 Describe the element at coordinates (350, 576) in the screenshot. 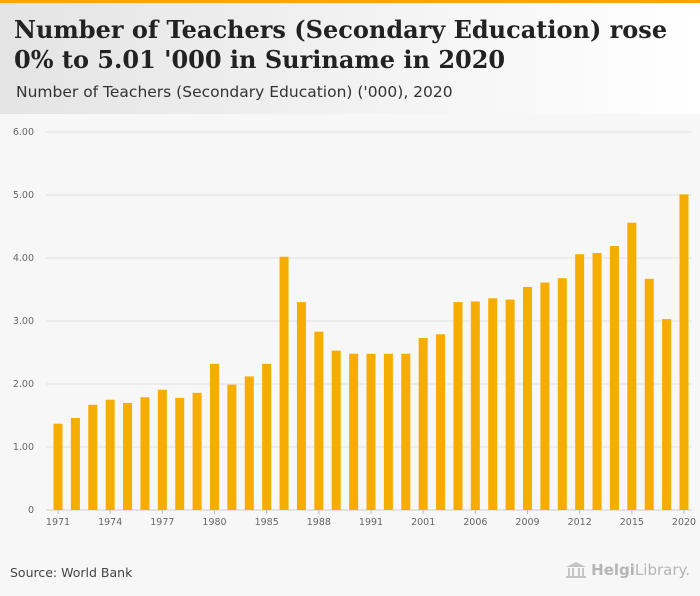

I see `chart-footer: Source: World Bank HelgiLibrary.` at that location.